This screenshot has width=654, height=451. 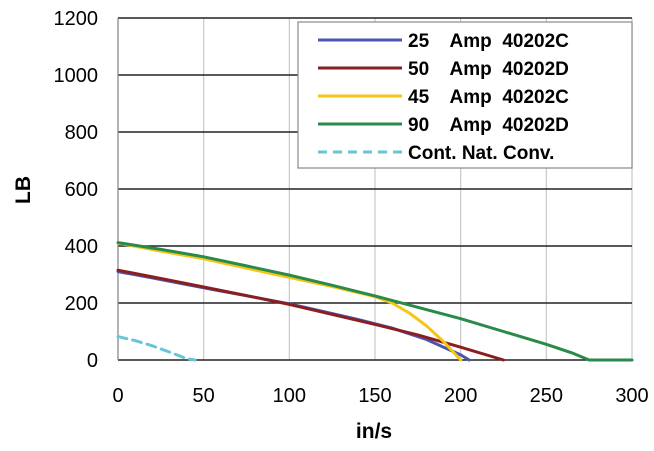 What do you see at coordinates (289, 396) in the screenshot?
I see `x-tick-label: 100` at bounding box center [289, 396].